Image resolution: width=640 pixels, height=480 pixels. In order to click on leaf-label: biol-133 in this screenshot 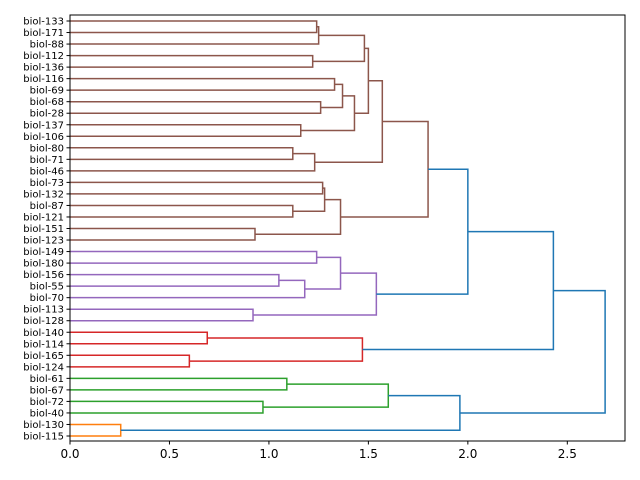, I will do `click(43, 22)`.